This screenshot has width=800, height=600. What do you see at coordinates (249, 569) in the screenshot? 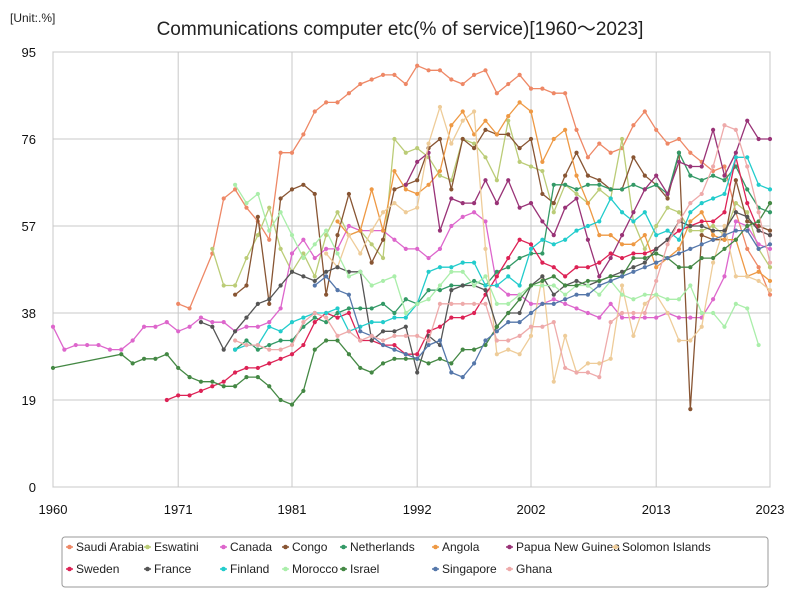
I see `legend-label: Finland` at bounding box center [249, 569].